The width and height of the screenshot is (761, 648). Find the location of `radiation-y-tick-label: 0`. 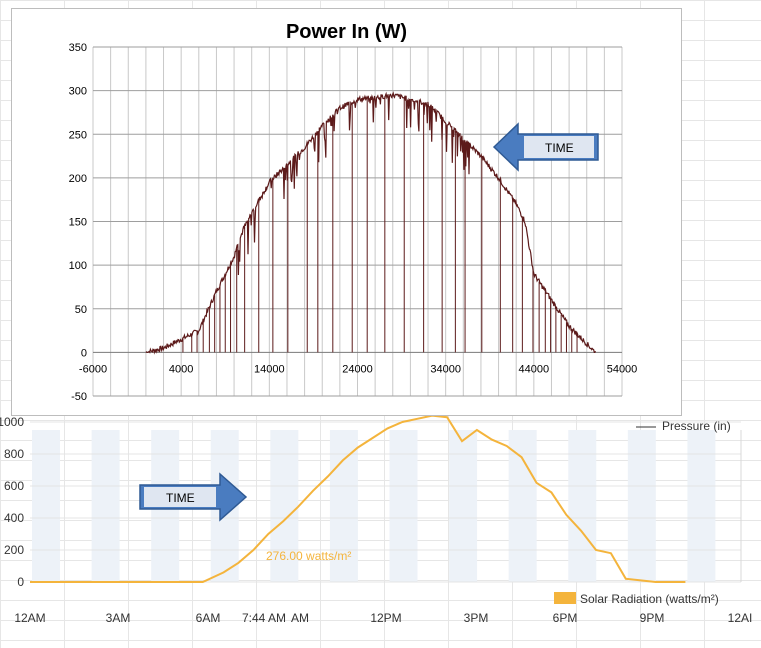

radiation-y-tick-label: 0 is located at coordinates (20, 582).